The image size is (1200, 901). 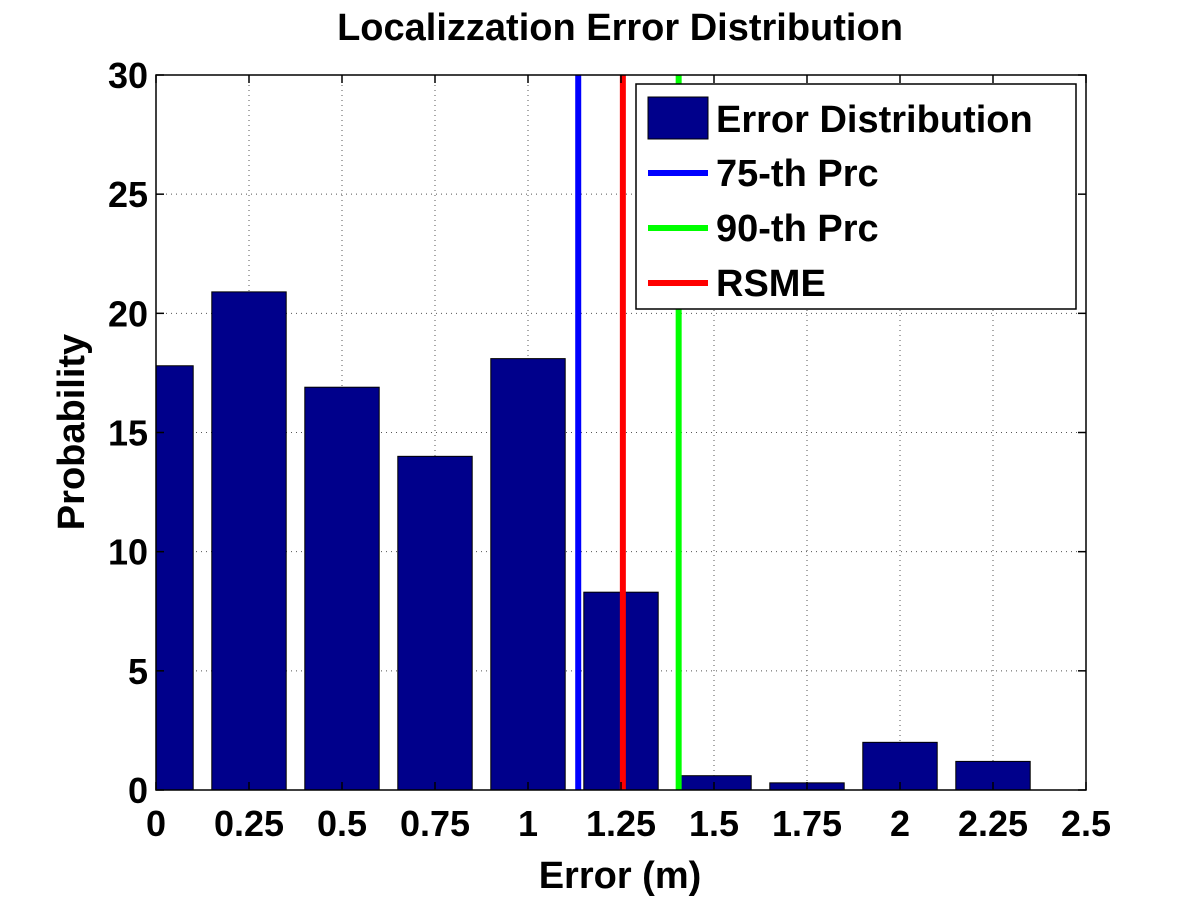 I want to click on legend: Error Distribution 75-th Prc 90-th Prc RSME, so click(x=856, y=196).